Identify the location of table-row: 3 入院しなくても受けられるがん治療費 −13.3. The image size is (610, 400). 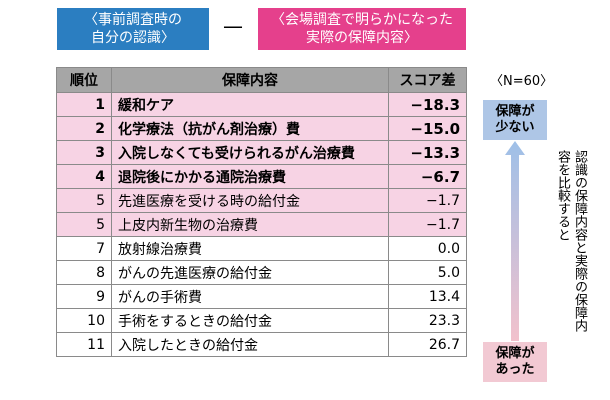
(261, 152).